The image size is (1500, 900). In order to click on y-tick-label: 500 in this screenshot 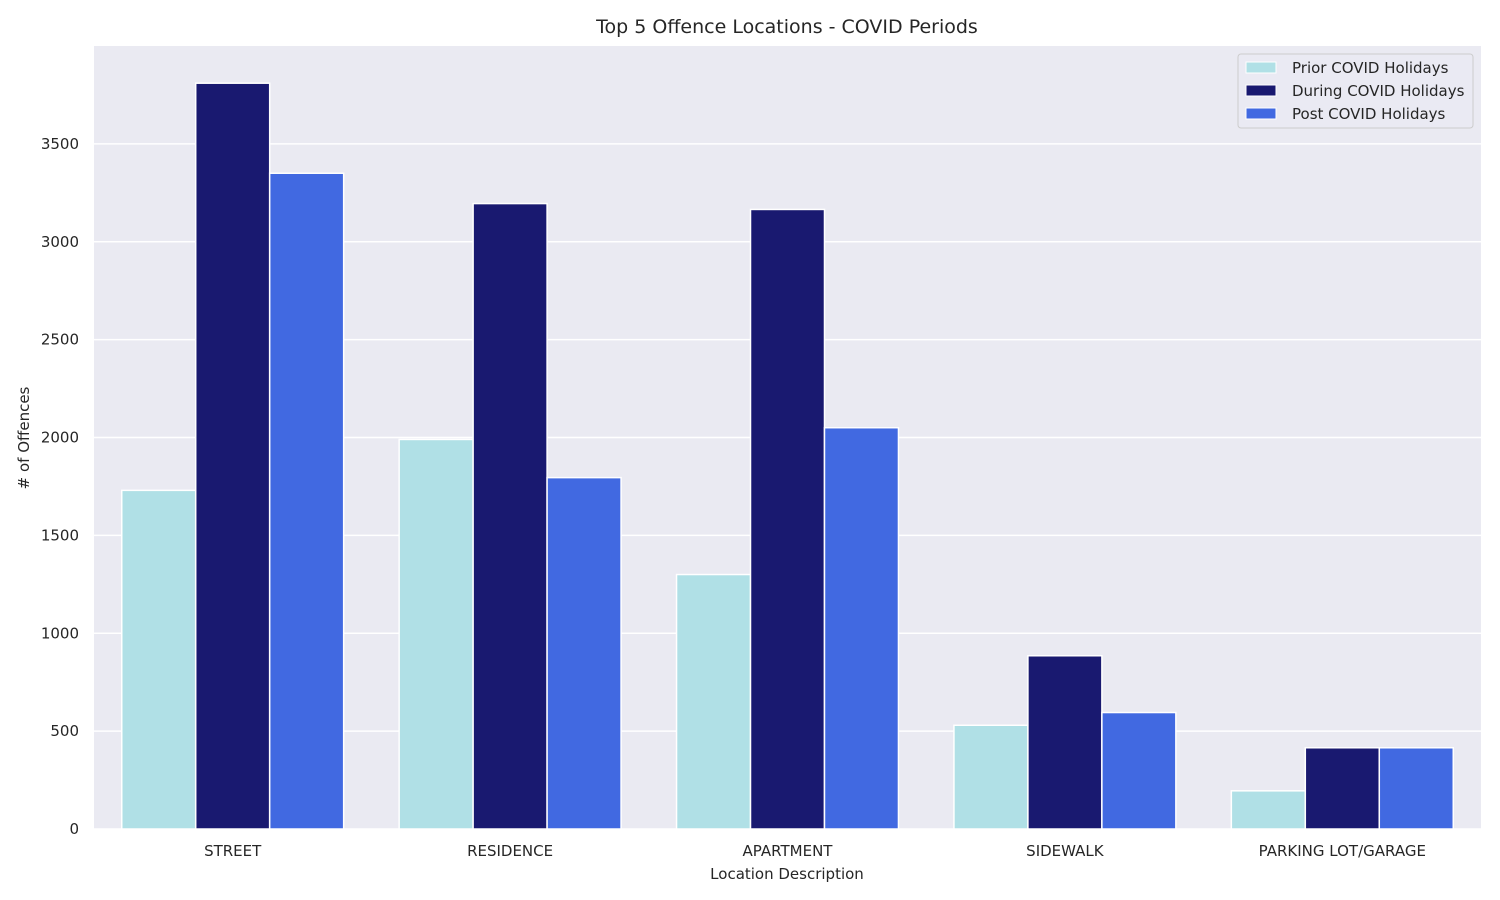, I will do `click(64, 731)`.